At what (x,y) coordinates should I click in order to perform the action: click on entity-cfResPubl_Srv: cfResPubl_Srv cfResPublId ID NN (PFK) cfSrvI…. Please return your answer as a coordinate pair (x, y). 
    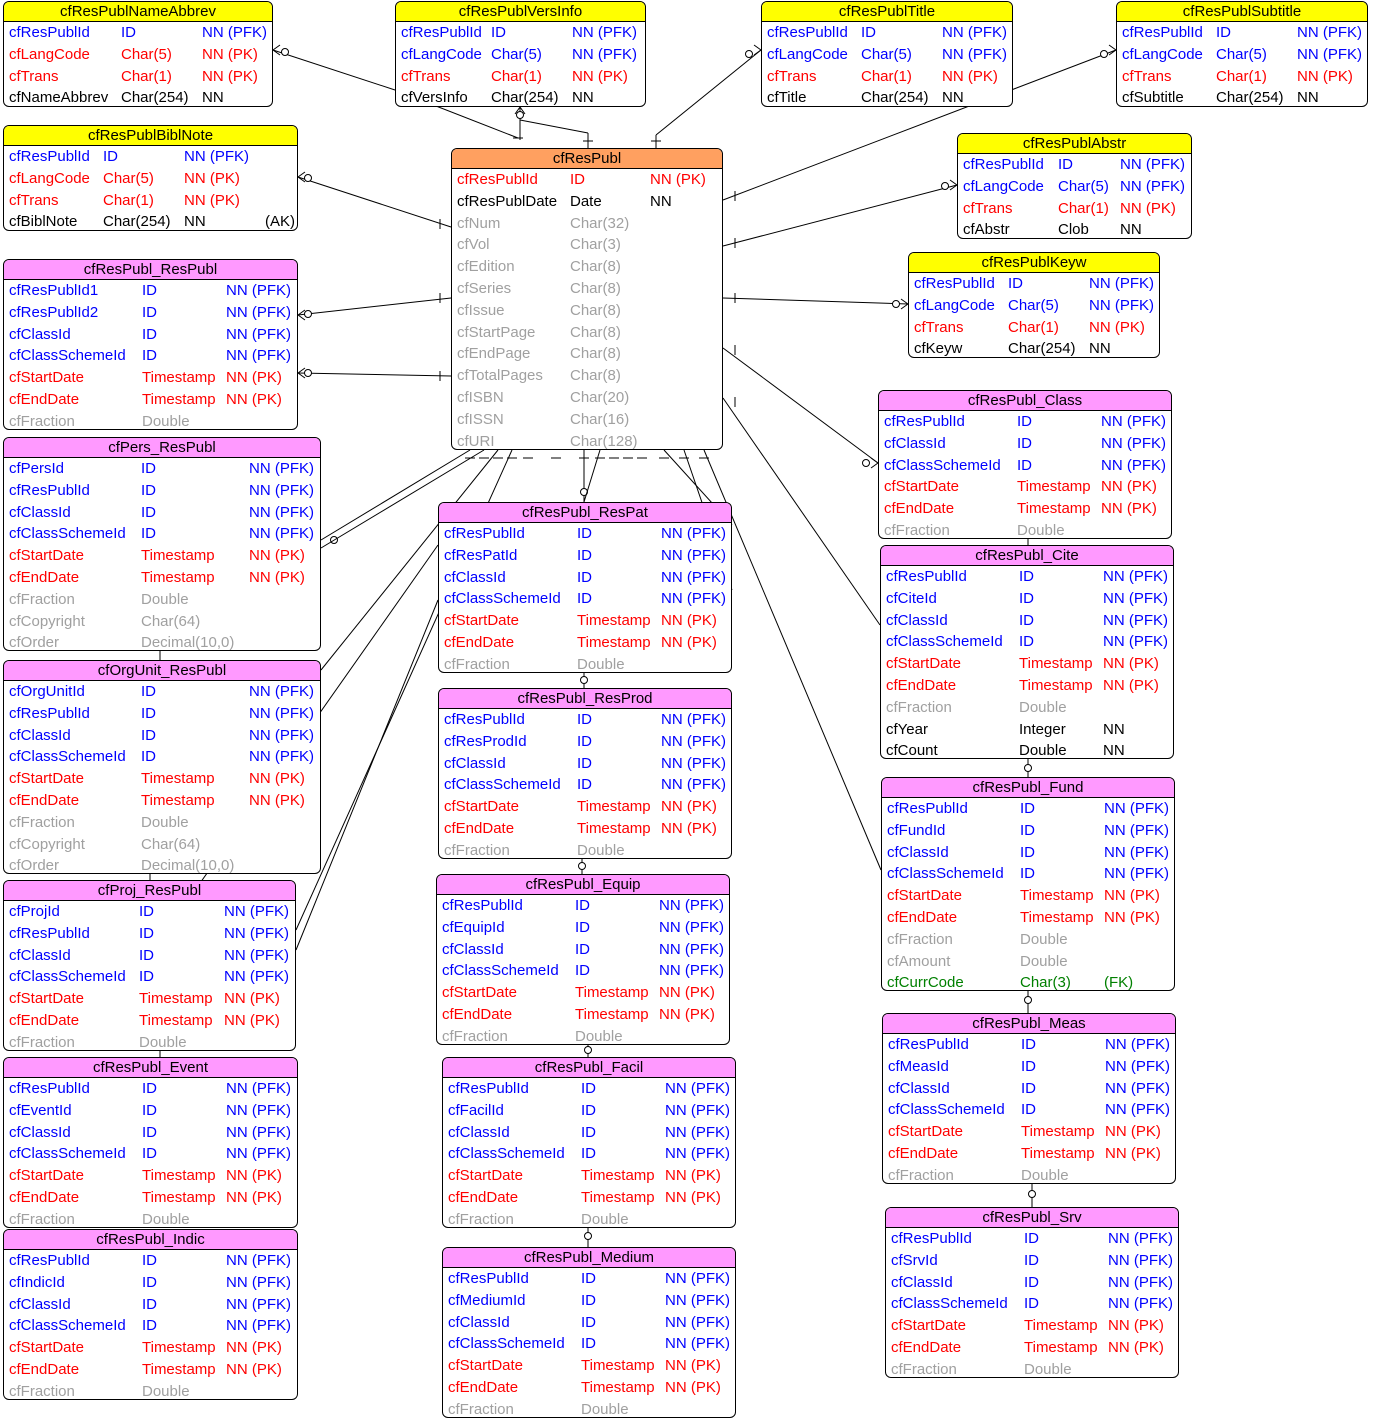
    Looking at the image, I should click on (1032, 1292).